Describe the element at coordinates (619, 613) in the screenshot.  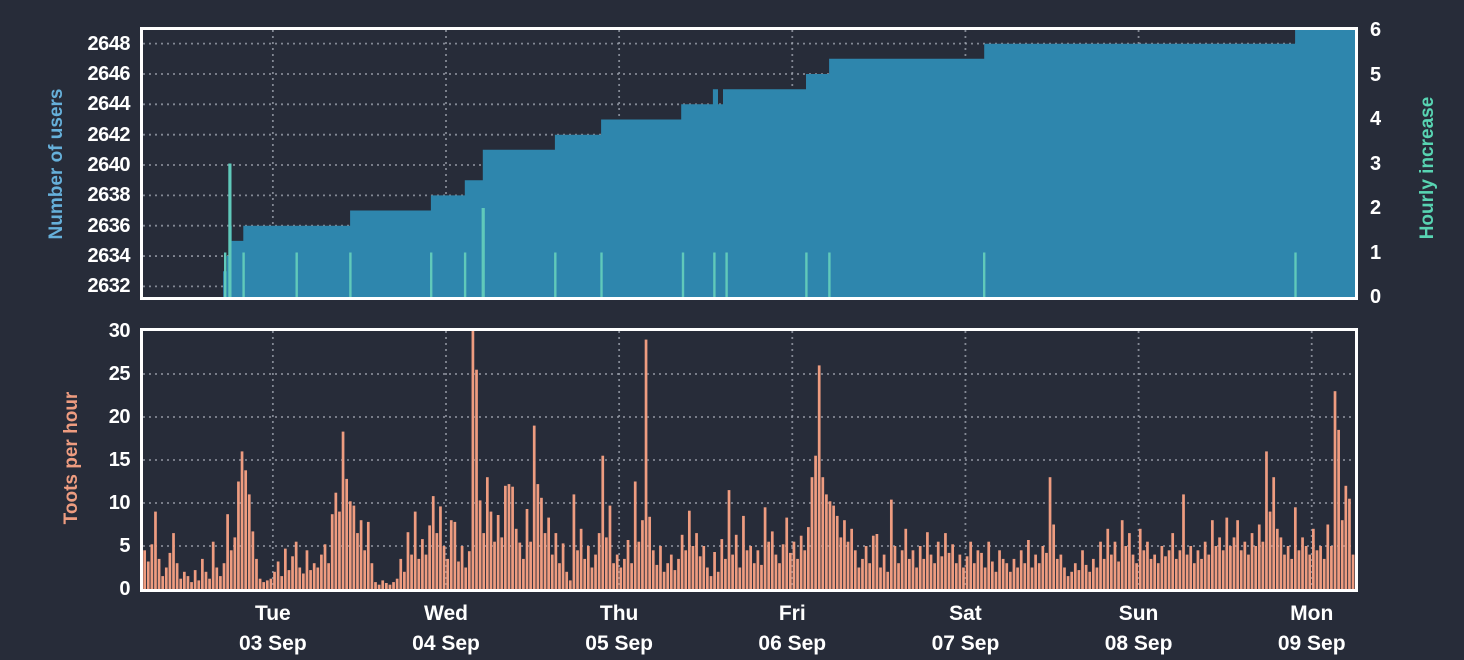
I see `x-tick-weekday: Thu` at that location.